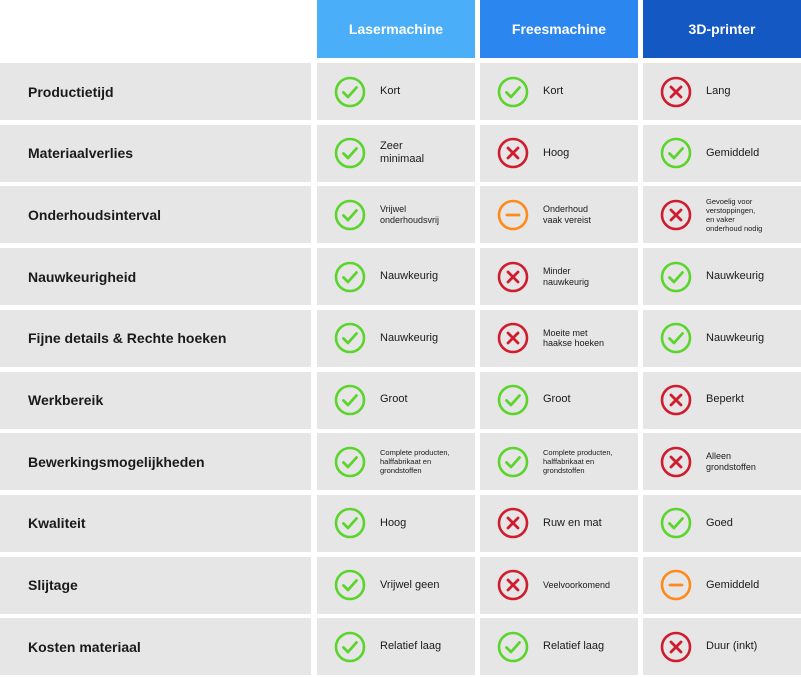 This screenshot has width=801, height=677. Describe the element at coordinates (577, 584) in the screenshot. I see `cell-text: Veelvoorkomend` at that location.